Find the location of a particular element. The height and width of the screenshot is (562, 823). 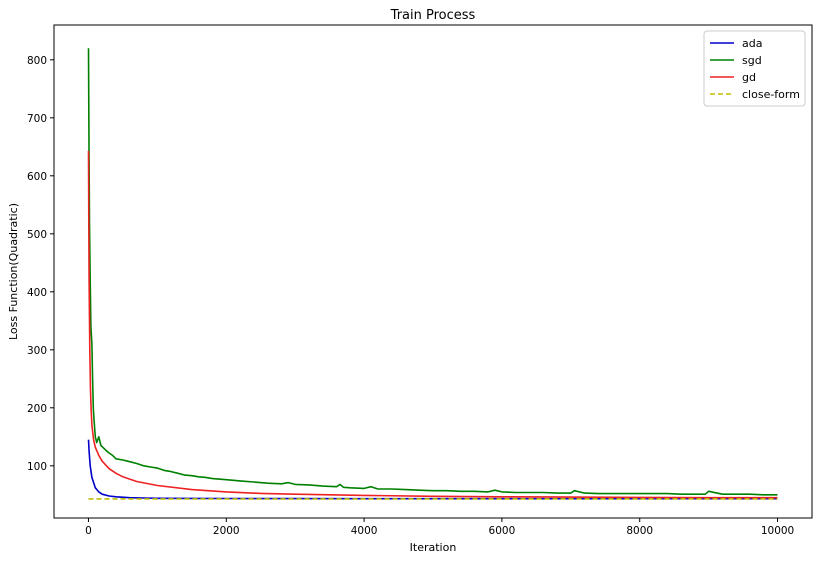

y-tick-label: 200 is located at coordinates (37, 409).